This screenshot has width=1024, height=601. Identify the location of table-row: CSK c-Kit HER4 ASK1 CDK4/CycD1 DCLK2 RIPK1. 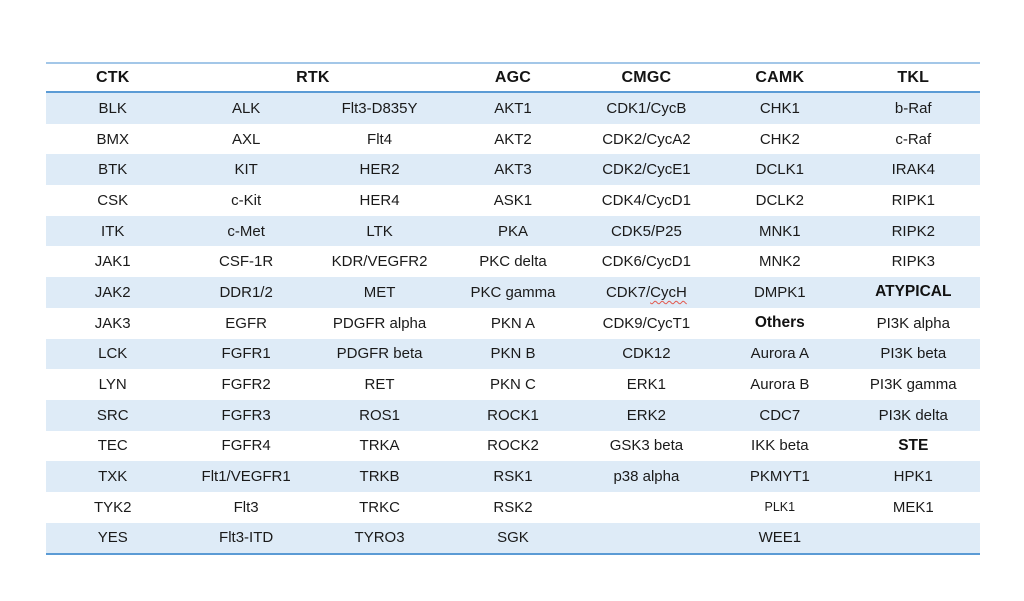
(513, 200).